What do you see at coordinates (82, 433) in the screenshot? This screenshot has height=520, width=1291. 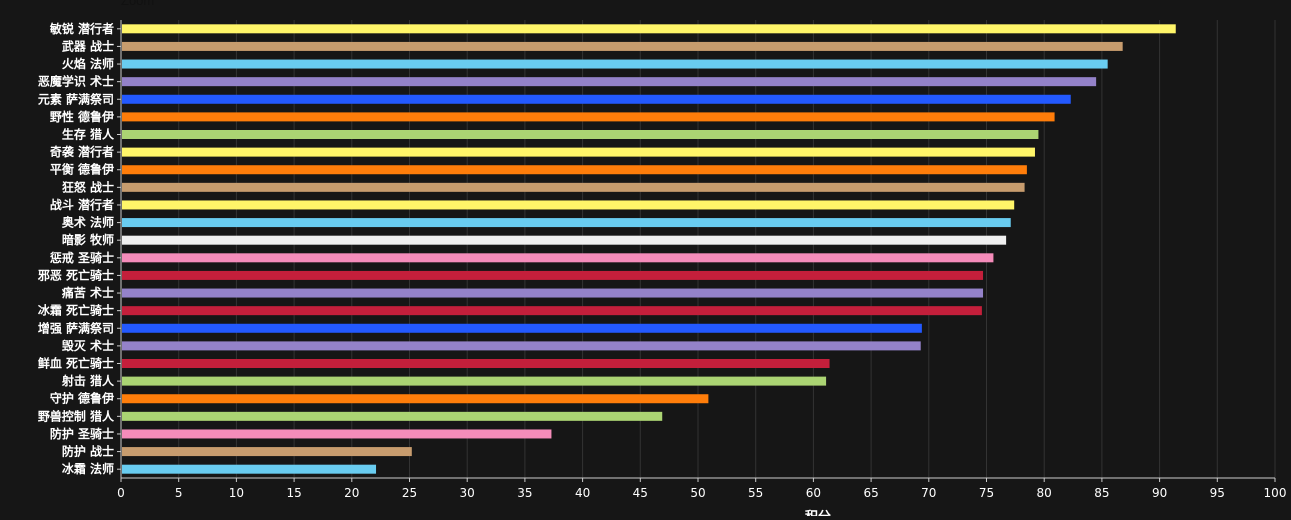 I see `y-tick-label: 防护 圣骑士` at bounding box center [82, 433].